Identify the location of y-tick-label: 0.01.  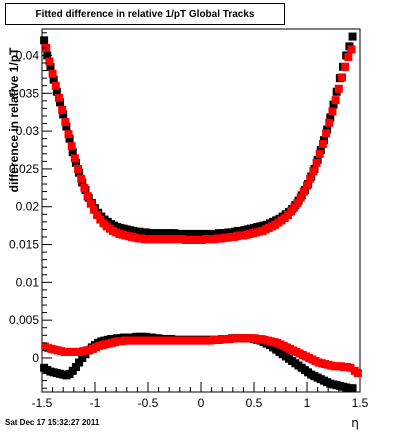
(28, 282).